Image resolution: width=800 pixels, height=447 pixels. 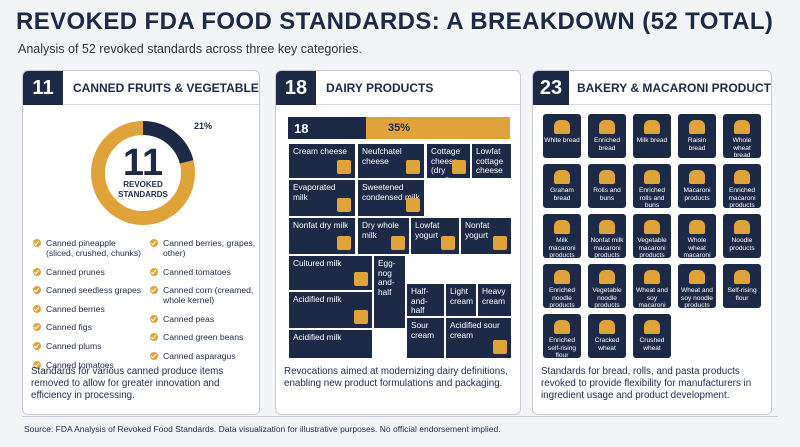 I want to click on bakery-tile-label: Enriched noodle products, so click(x=562, y=297).